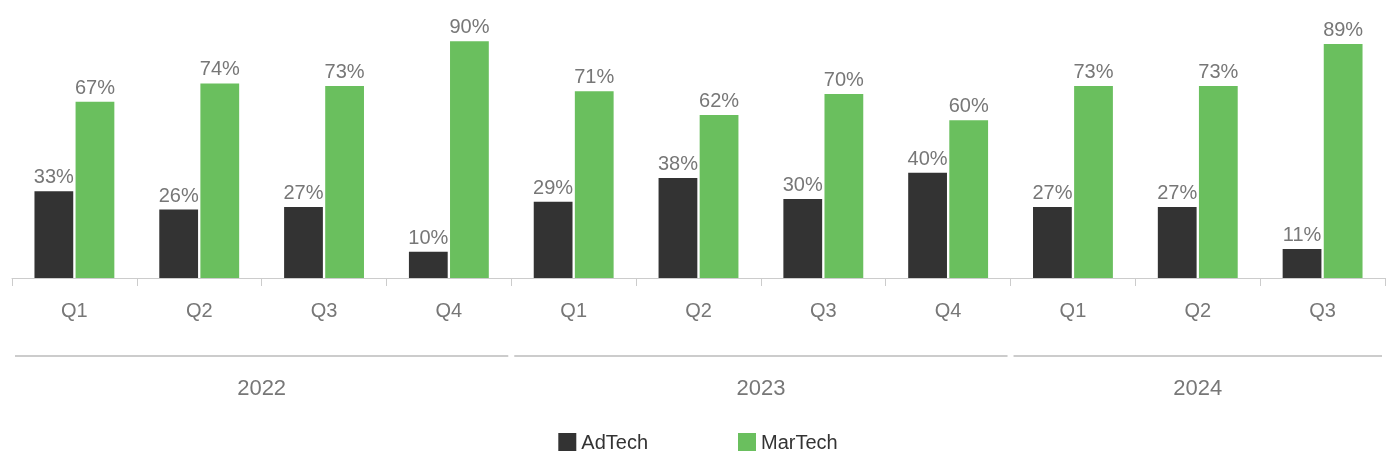 Image resolution: width=1396 pixels, height=457 pixels. What do you see at coordinates (95, 86) in the screenshot?
I see `data-label: 67%` at bounding box center [95, 86].